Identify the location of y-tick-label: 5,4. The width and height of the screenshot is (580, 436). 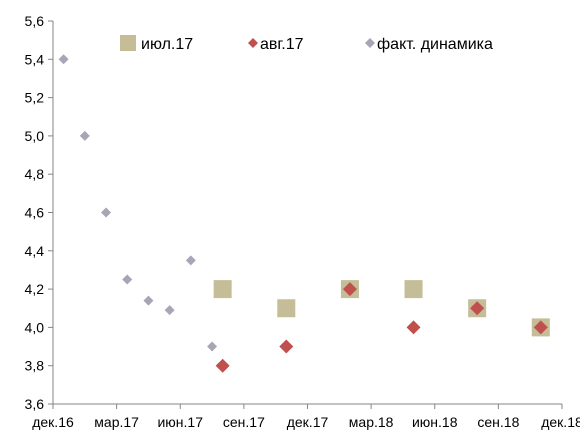
(35, 59).